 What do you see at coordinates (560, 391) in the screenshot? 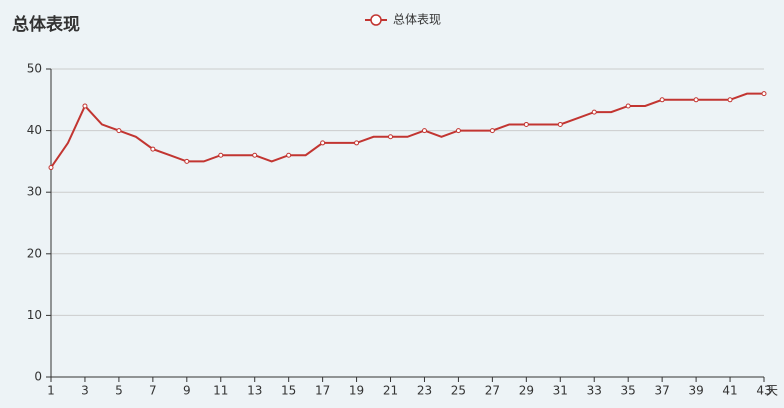
I see `x-tick-label: 31` at bounding box center [560, 391].